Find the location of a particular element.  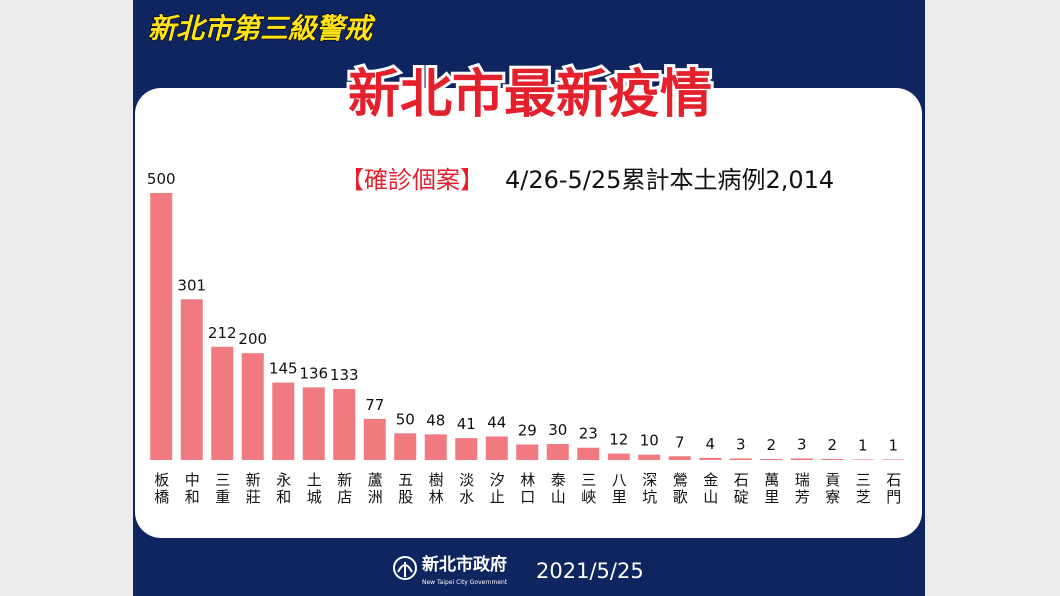

value-label: 23 is located at coordinates (588, 434).